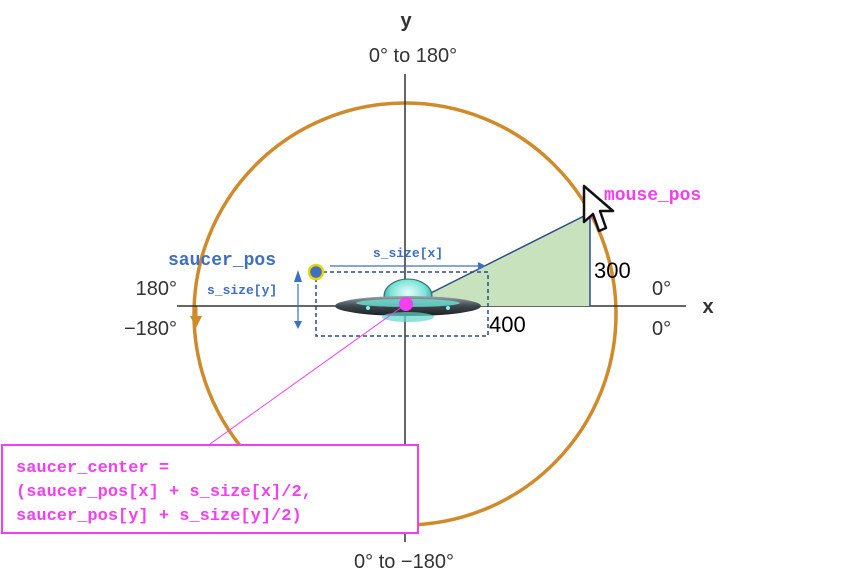 The width and height of the screenshot is (842, 579). I want to click on left-upper-angle-label: 180°, so click(156, 289).